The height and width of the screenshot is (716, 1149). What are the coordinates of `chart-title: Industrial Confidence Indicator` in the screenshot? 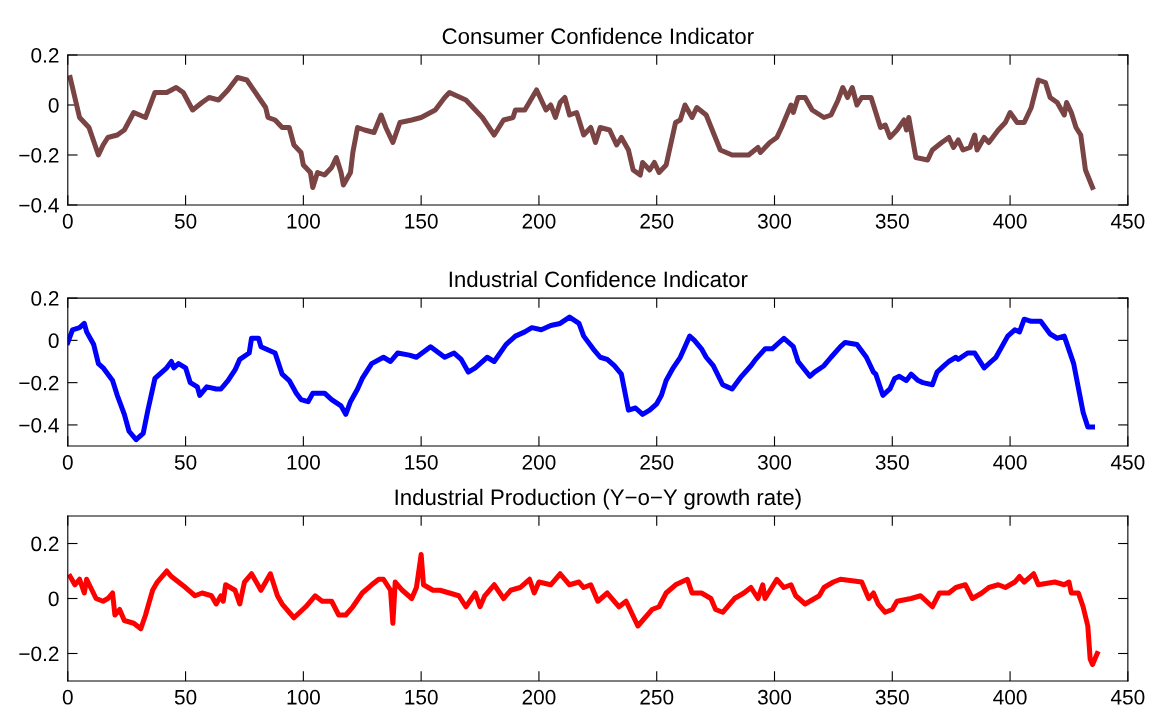 It's located at (598, 279).